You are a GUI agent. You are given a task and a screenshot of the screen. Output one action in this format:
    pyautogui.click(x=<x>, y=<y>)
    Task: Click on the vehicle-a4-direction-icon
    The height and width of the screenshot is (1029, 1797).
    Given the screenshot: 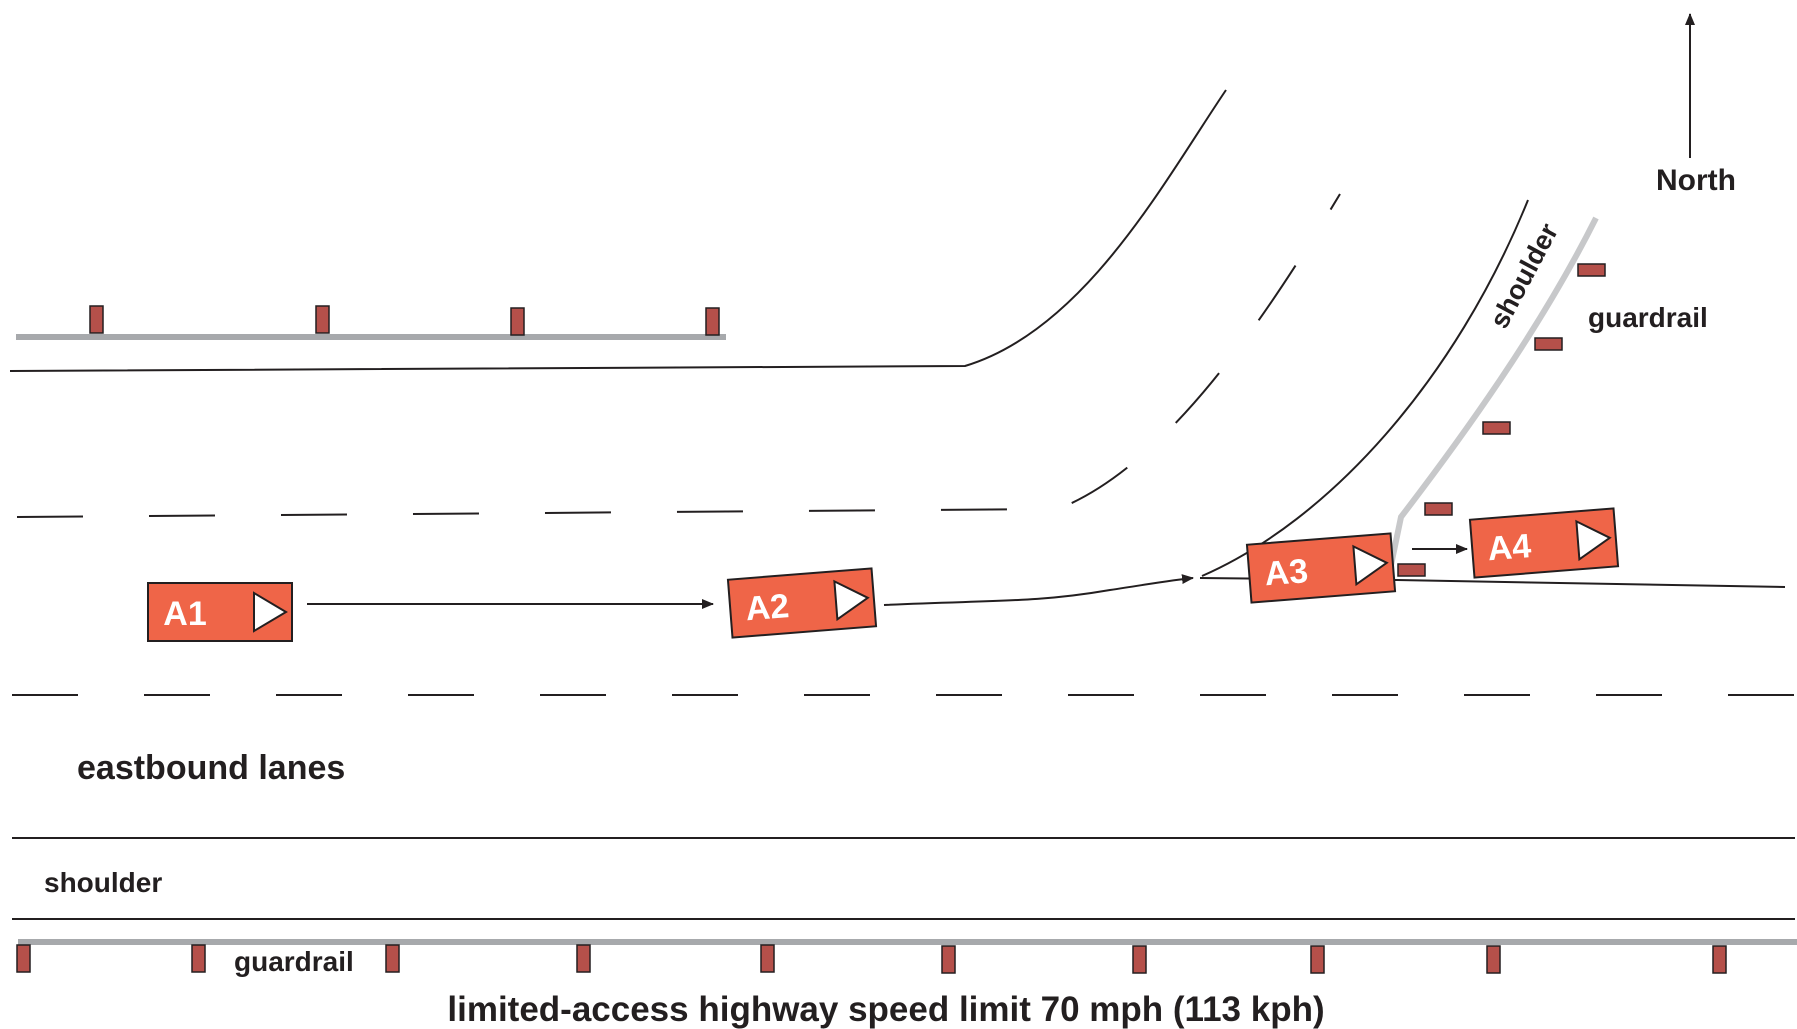 What is the action you would take?
    pyautogui.click(x=1593, y=540)
    